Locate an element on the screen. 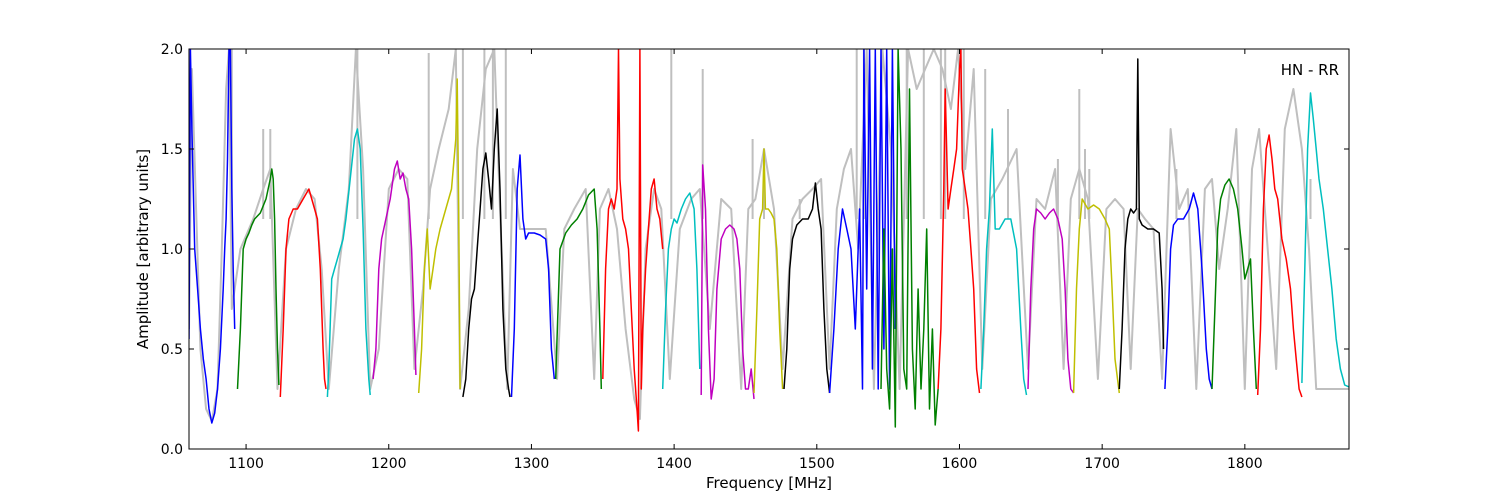  x-tick-label-0: 1100 is located at coordinates (246, 464).